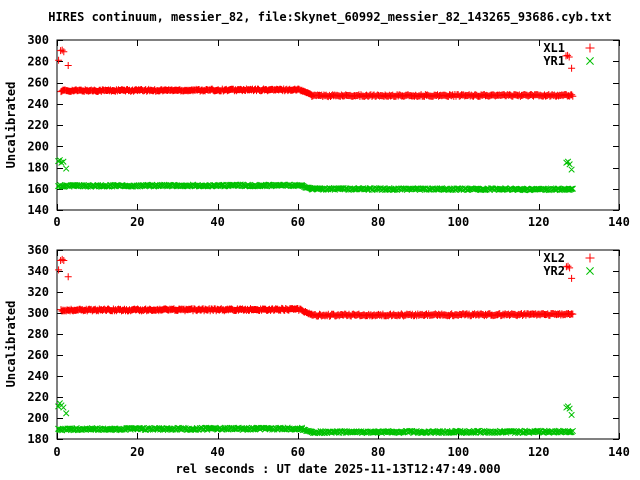 This screenshot has width=640, height=480. I want to click on legend-label-yr1: YR1, so click(554, 61).